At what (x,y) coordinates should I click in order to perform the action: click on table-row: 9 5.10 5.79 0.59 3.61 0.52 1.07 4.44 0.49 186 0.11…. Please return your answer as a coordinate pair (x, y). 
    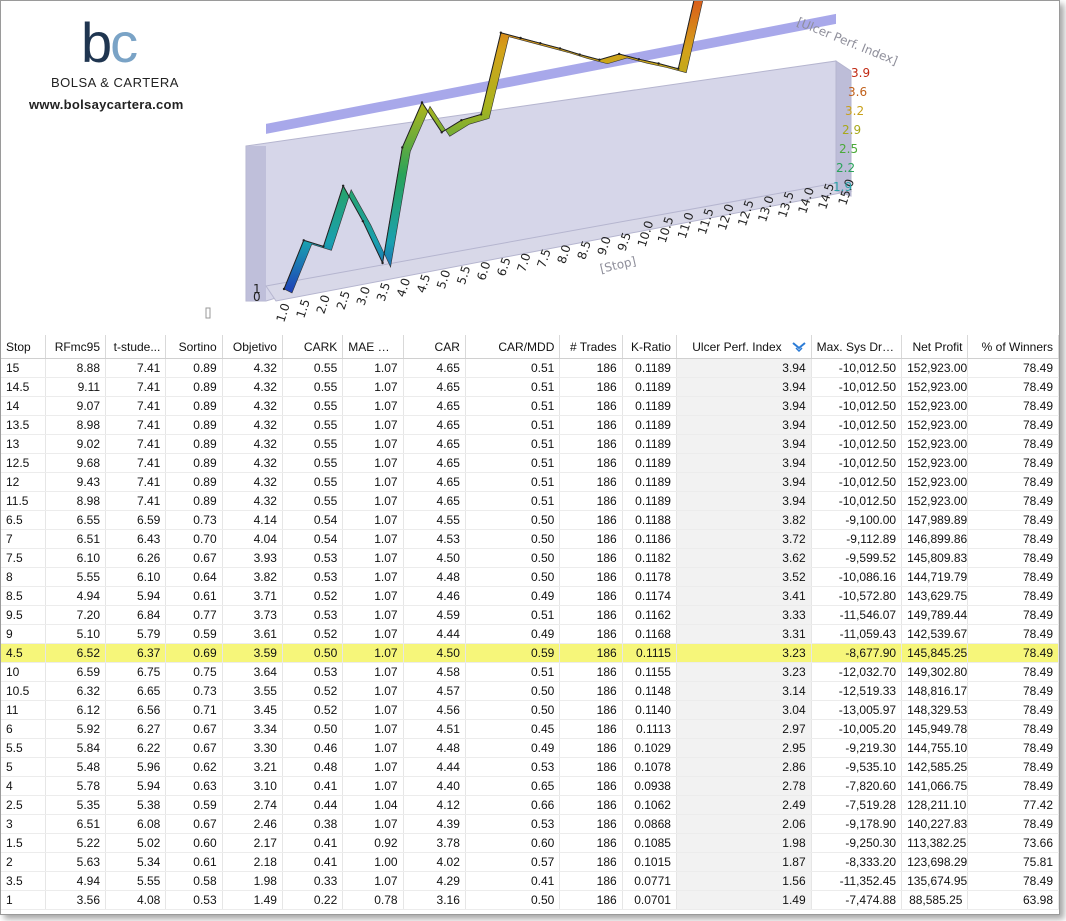
    Looking at the image, I should click on (530, 634).